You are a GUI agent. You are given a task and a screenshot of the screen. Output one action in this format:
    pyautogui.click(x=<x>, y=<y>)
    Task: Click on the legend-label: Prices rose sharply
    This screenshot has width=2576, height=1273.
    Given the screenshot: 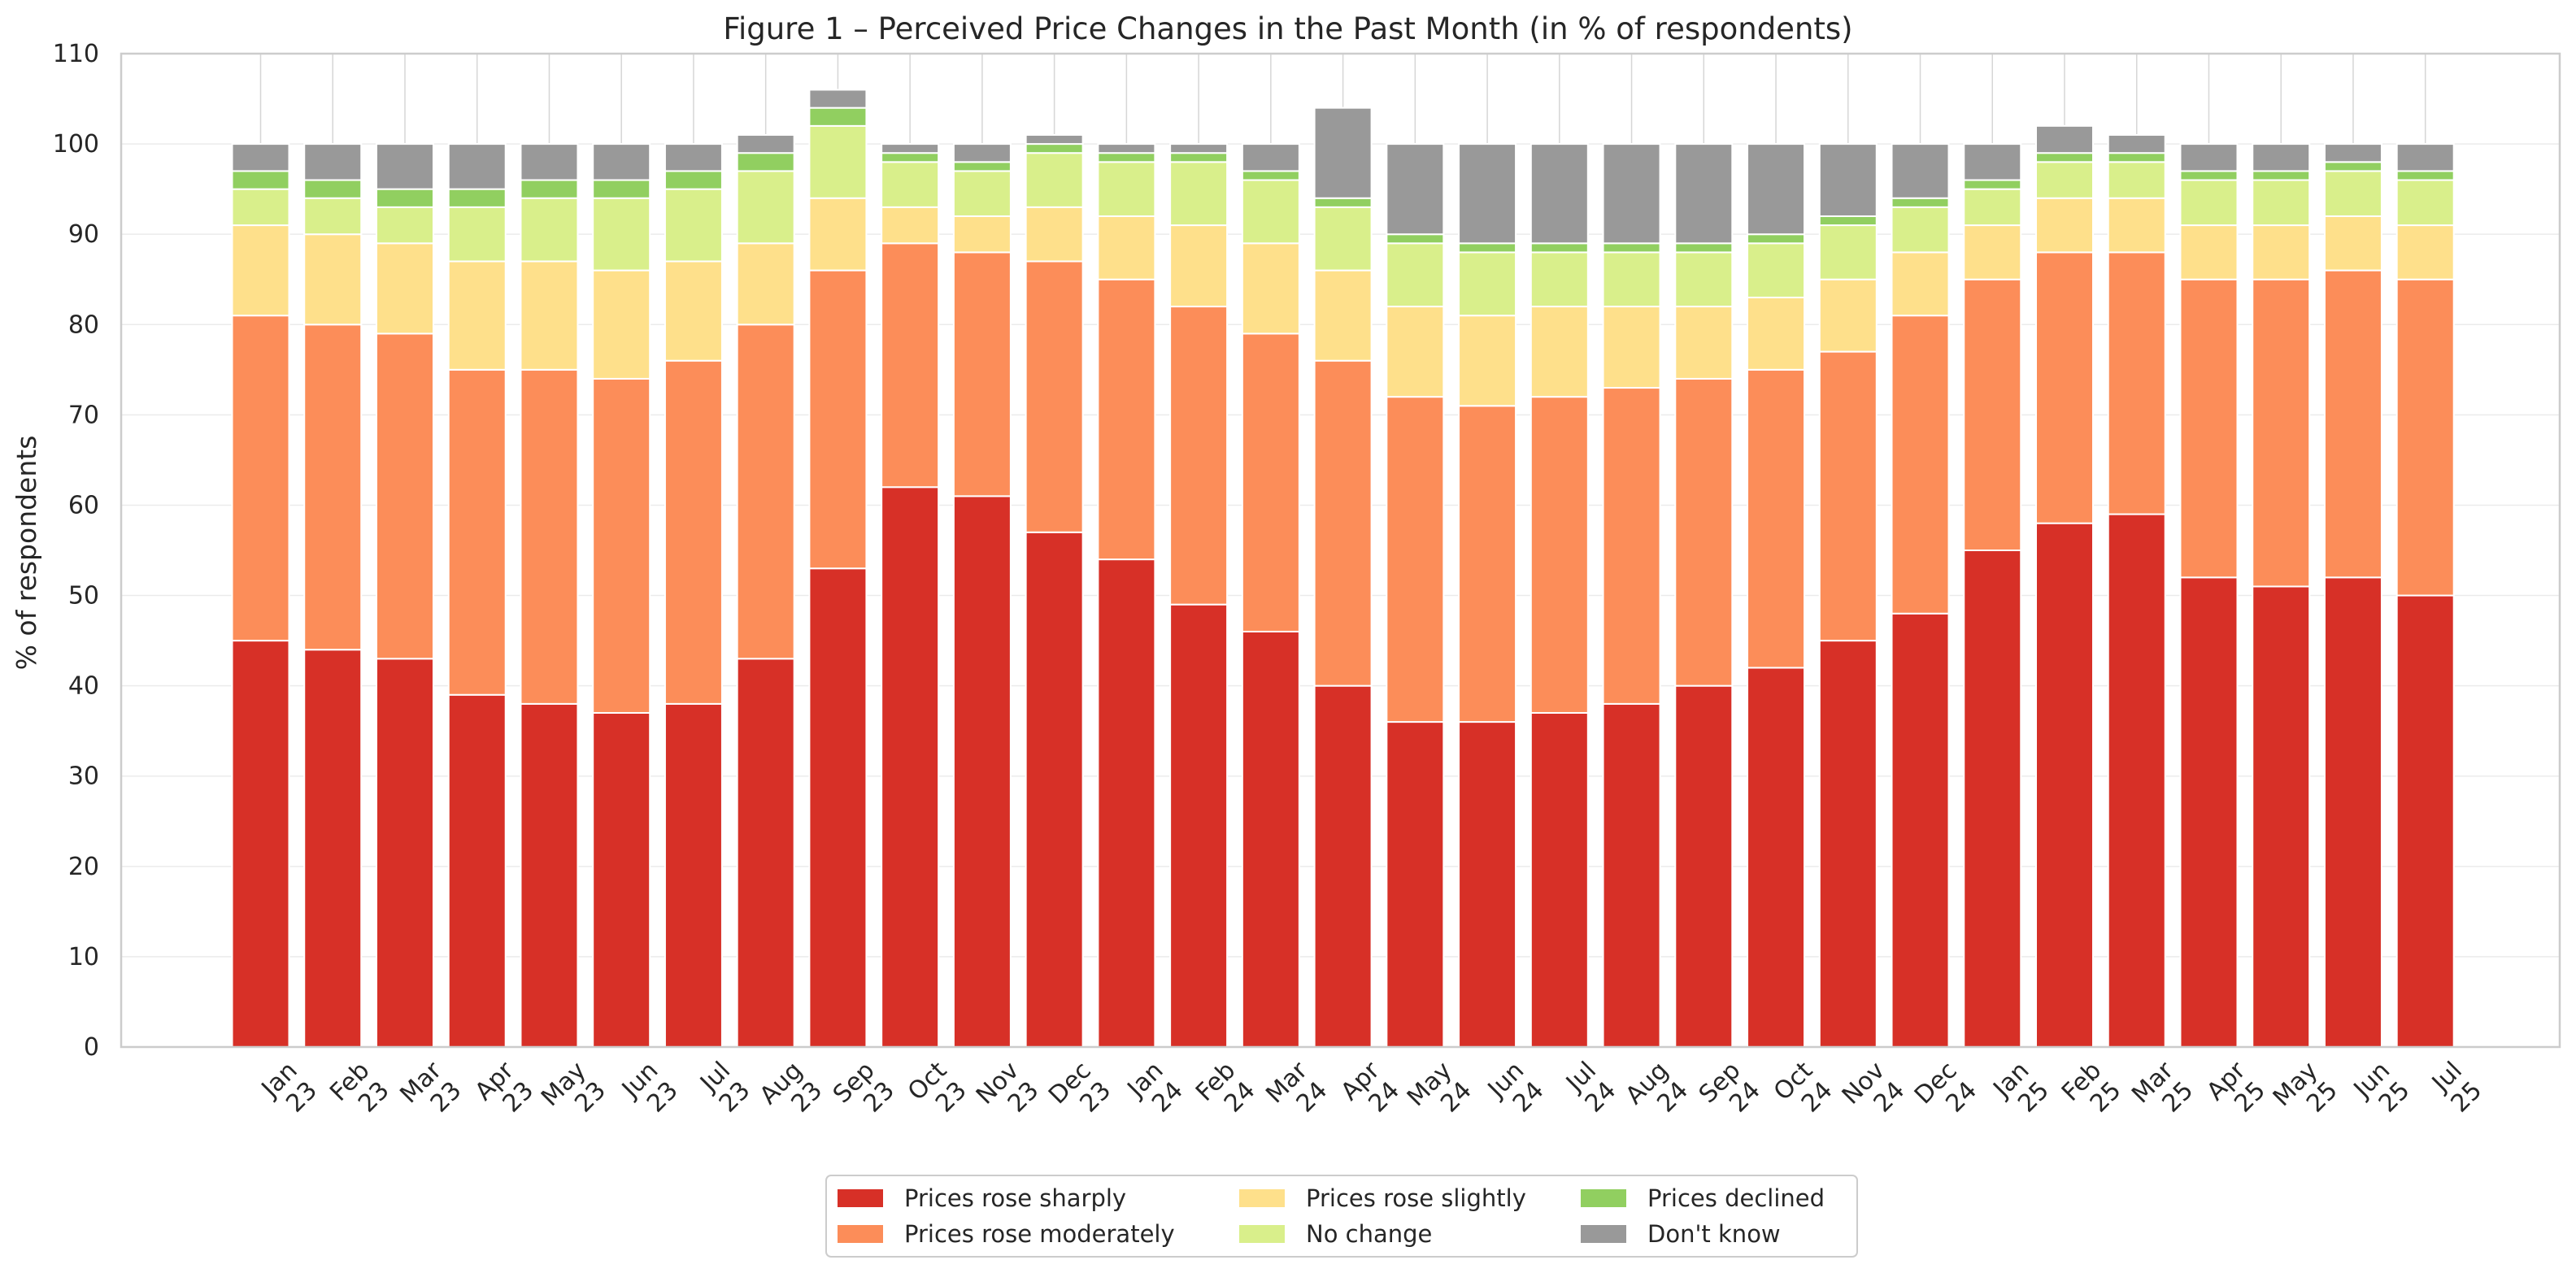 What is the action you would take?
    pyautogui.click(x=1015, y=1198)
    